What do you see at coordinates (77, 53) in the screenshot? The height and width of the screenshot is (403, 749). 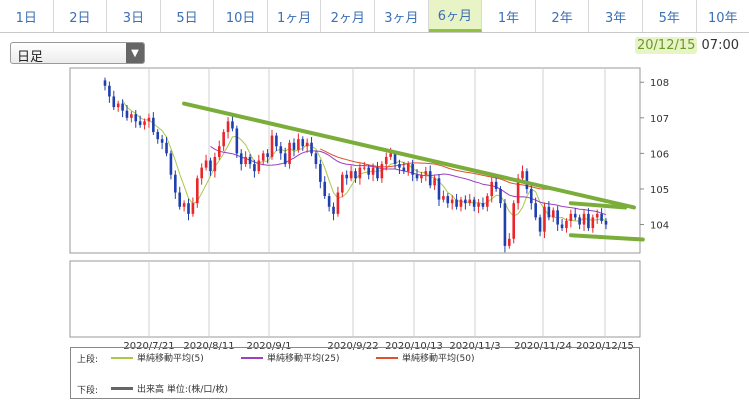 I see `chart-type-select: 日足 ▼` at bounding box center [77, 53].